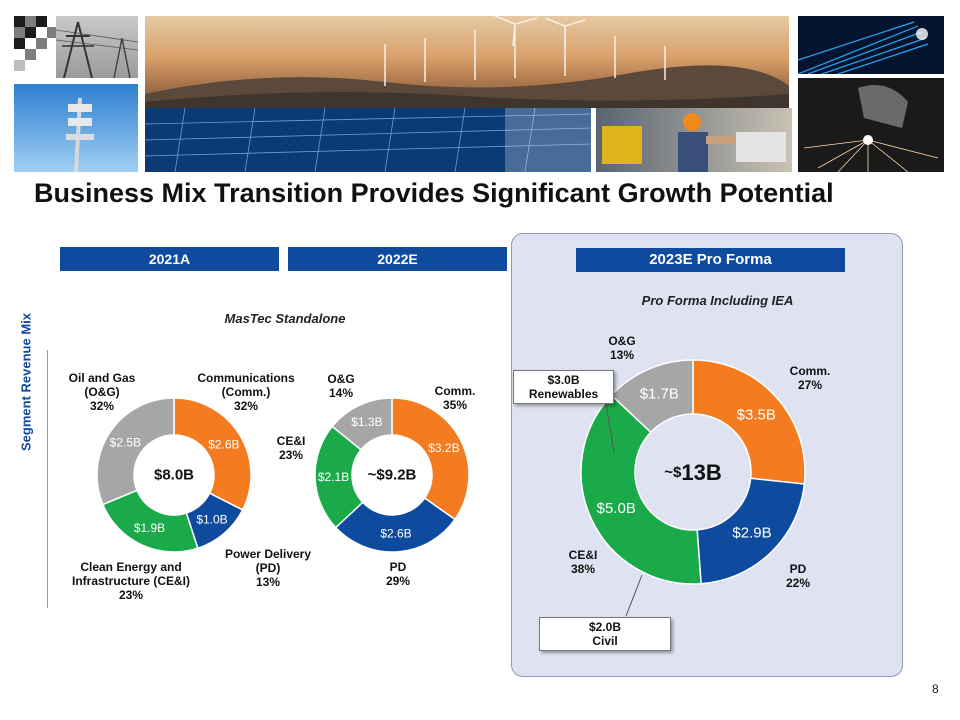 The image size is (960, 720). I want to click on page-number: 8, so click(935, 689).